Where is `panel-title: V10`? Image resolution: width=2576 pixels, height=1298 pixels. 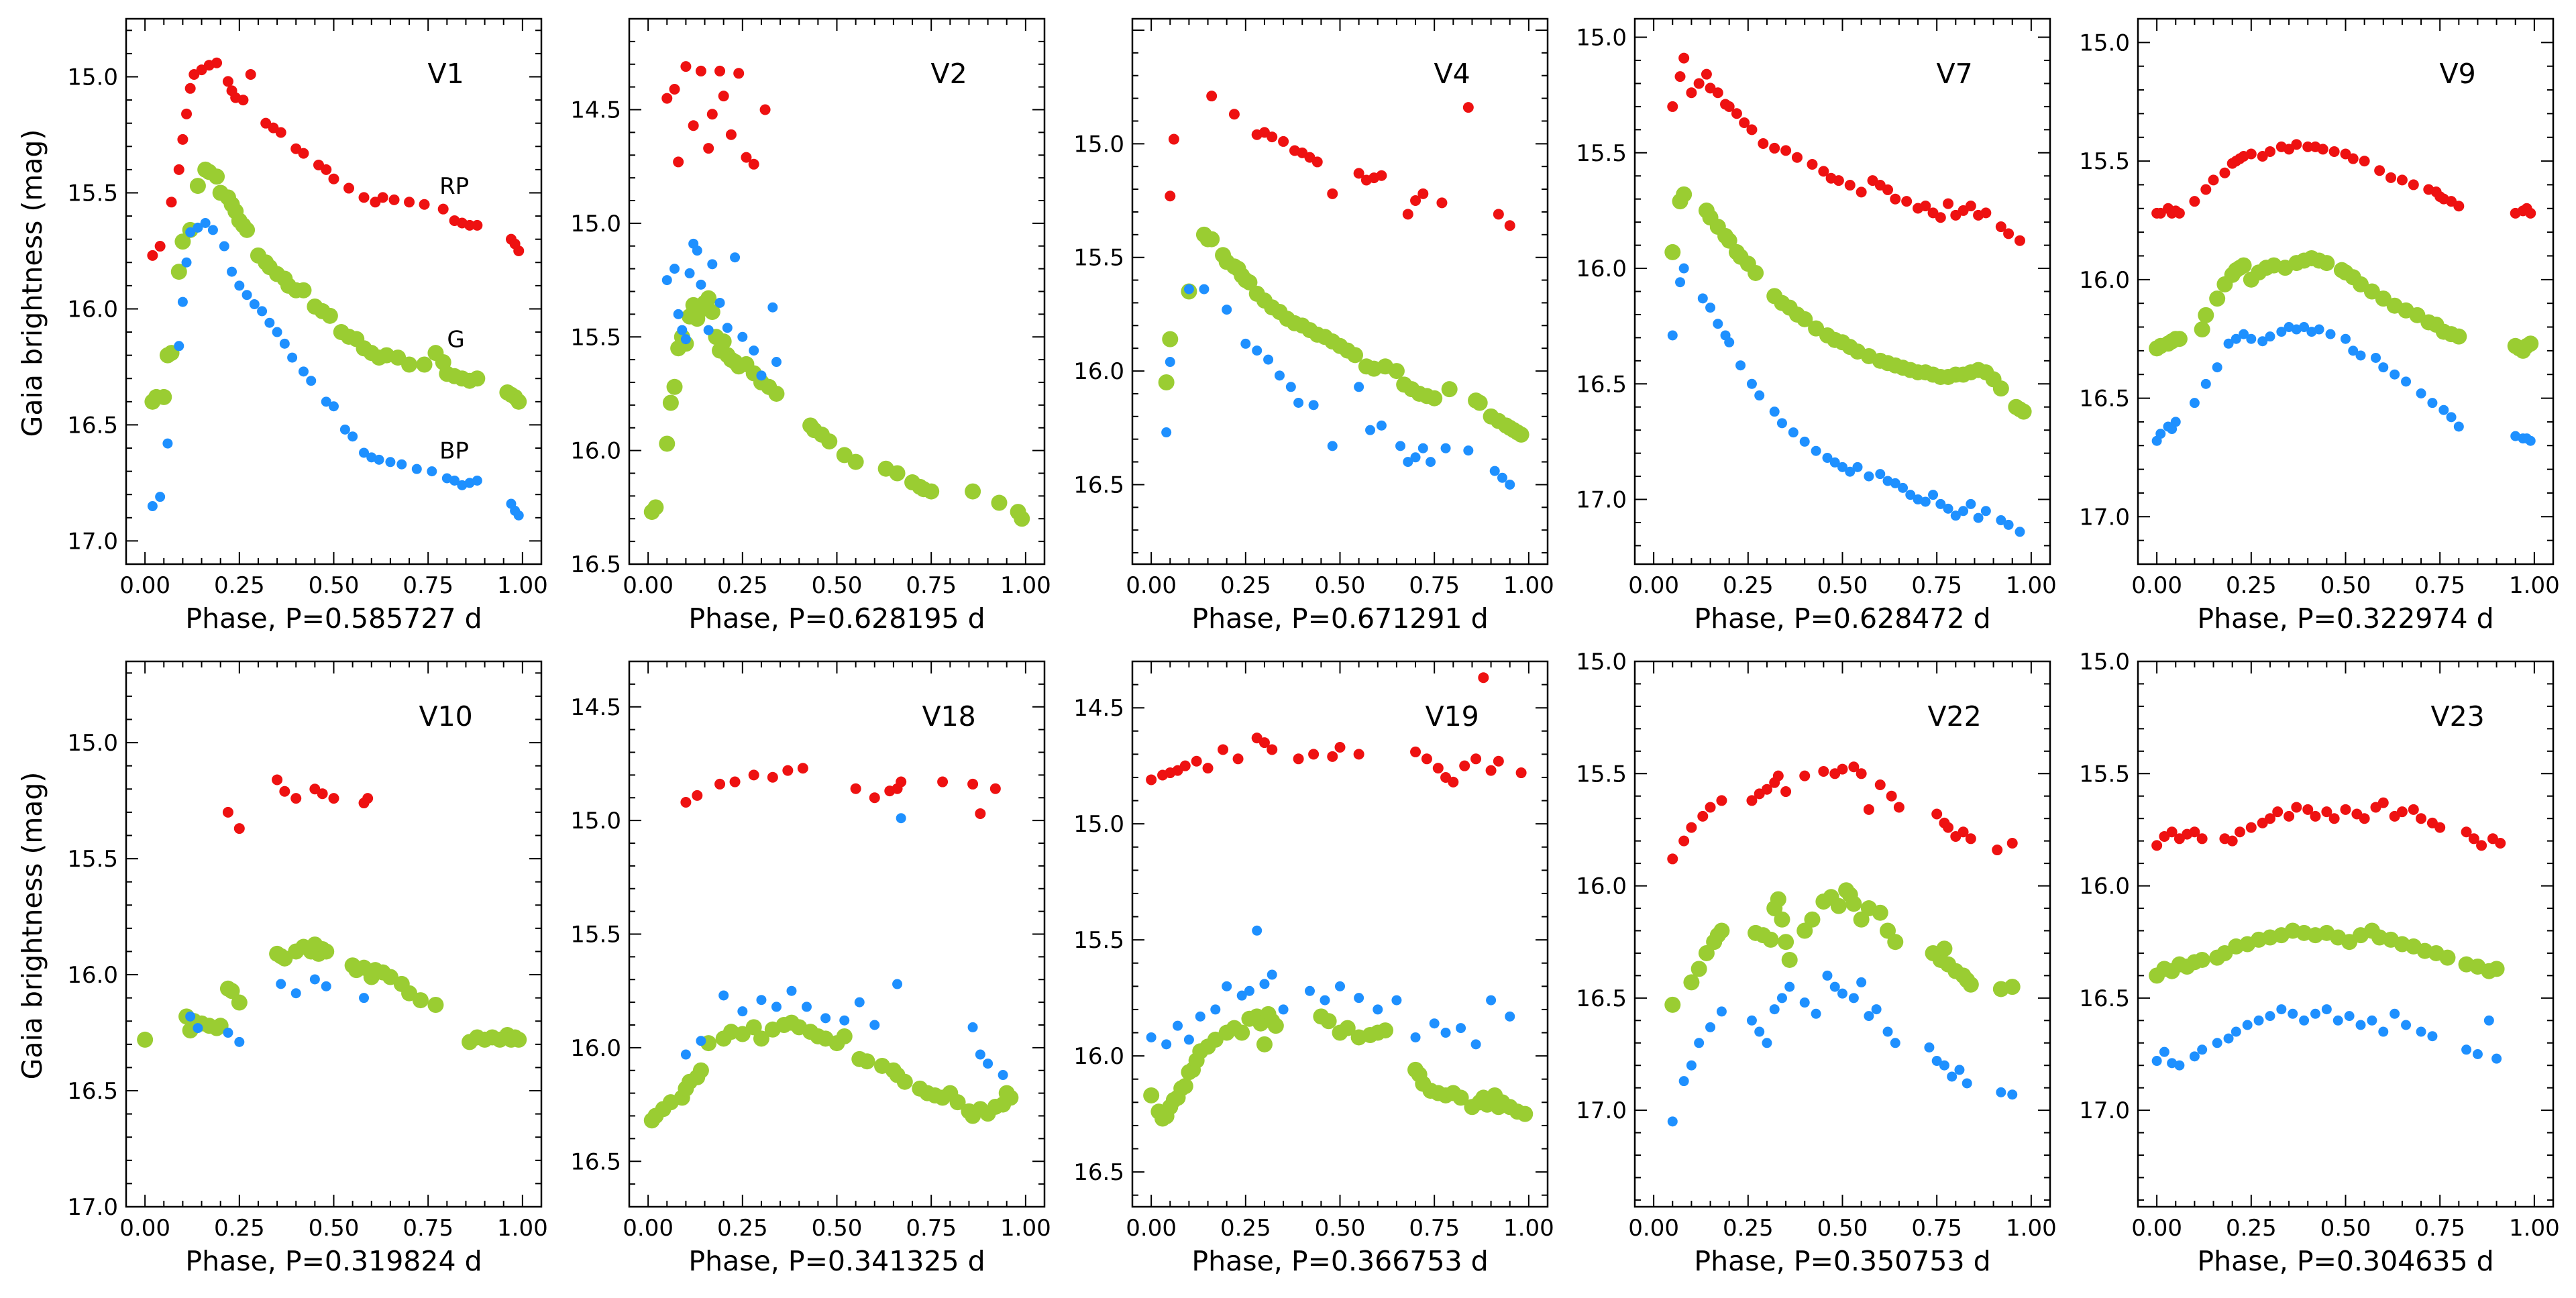 panel-title: V10 is located at coordinates (446, 716).